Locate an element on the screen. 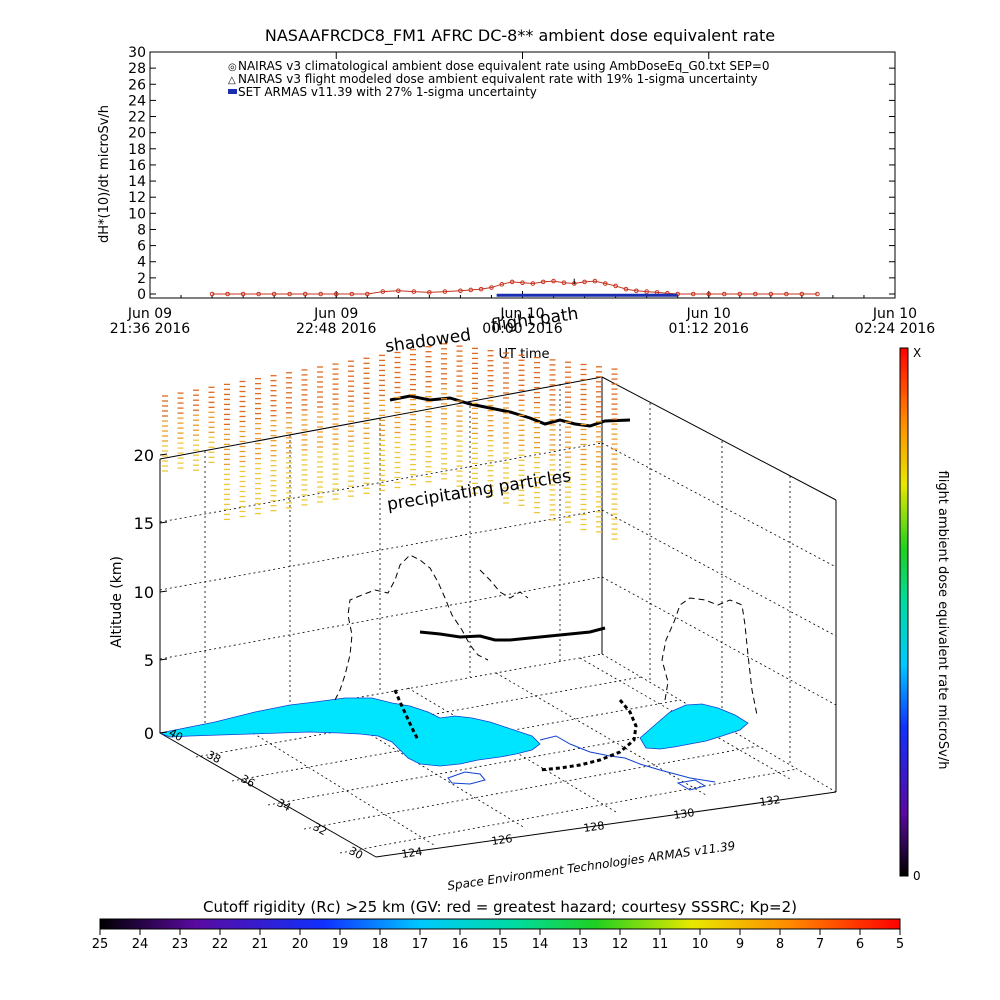  coast-wall-projection is located at coordinates (546, 635).